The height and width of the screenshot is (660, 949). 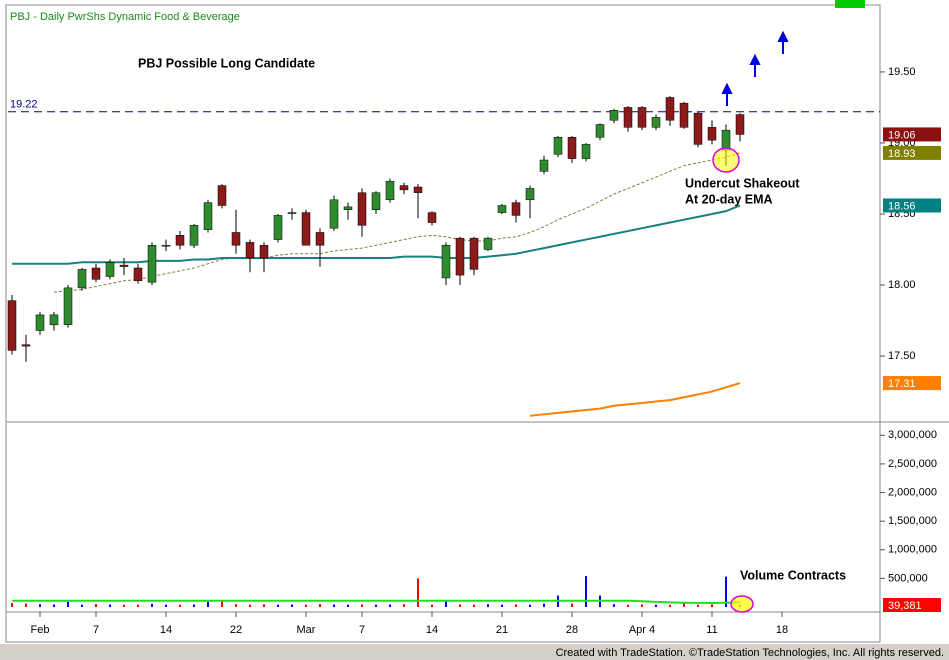 What do you see at coordinates (236, 630) in the screenshot?
I see `x-tick-label: 22` at bounding box center [236, 630].